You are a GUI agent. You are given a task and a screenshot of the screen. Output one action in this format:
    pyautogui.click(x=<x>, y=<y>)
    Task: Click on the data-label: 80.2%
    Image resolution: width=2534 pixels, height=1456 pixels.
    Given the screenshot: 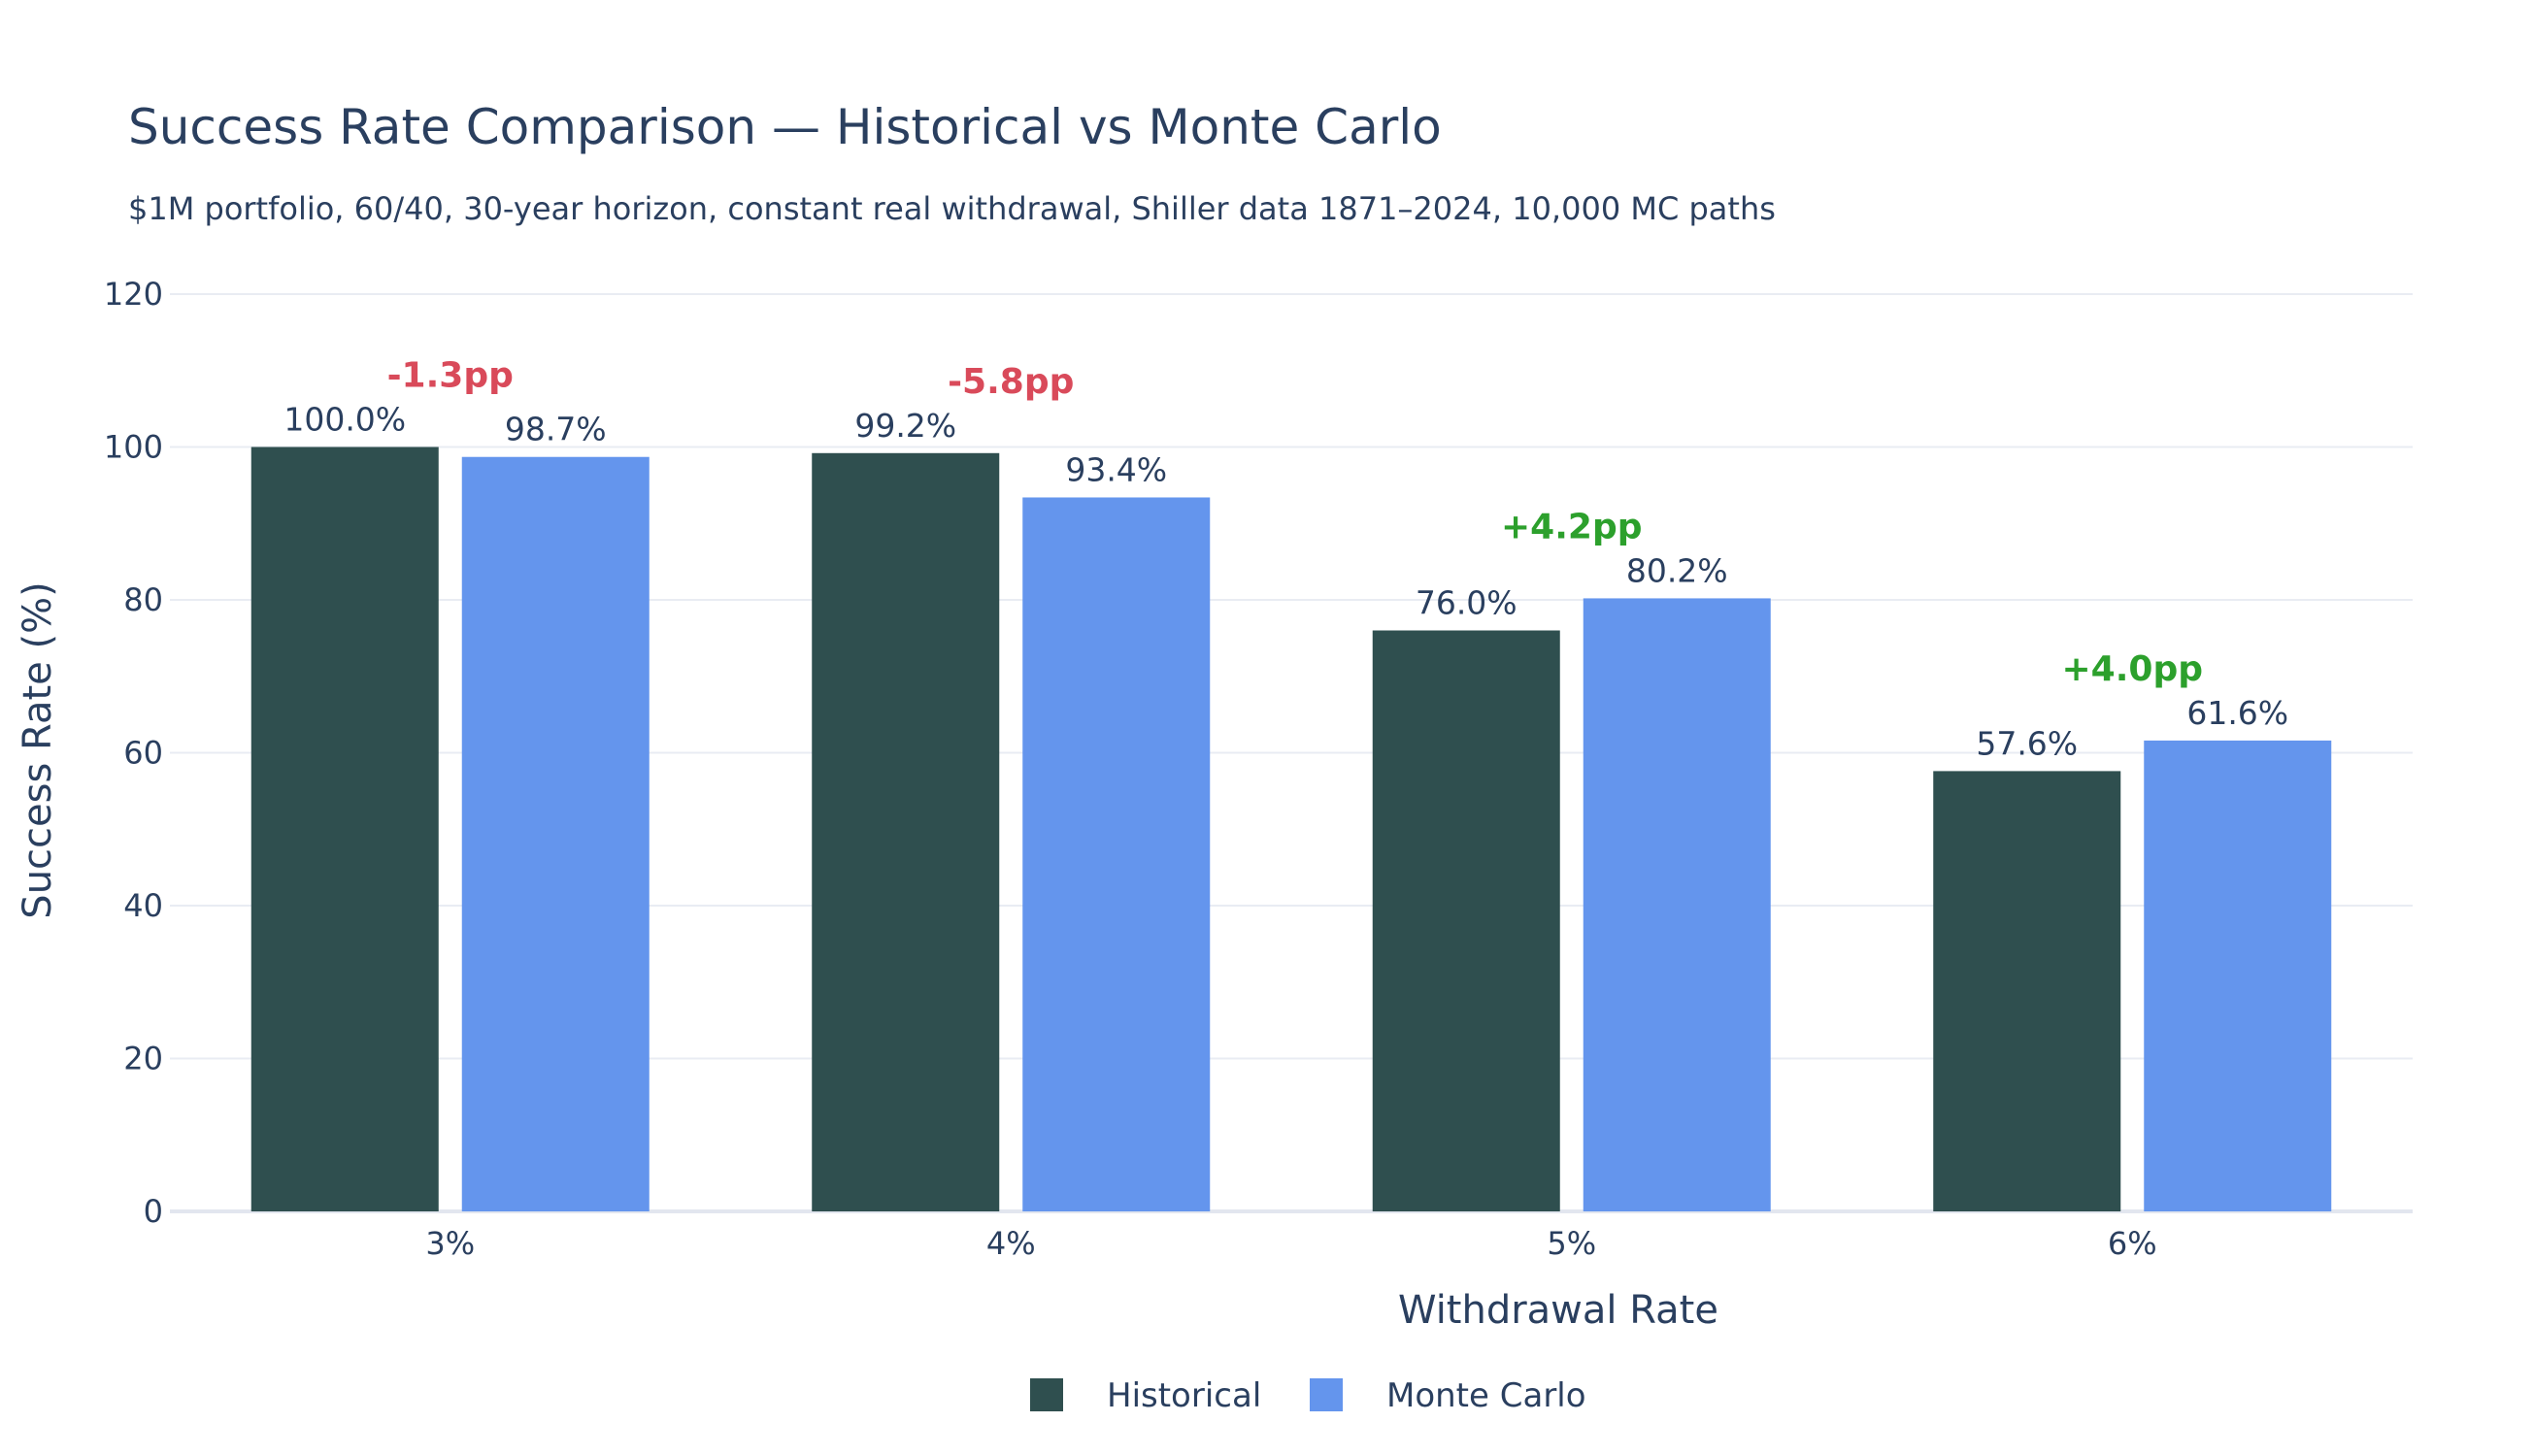 What is the action you would take?
    pyautogui.click(x=1677, y=570)
    